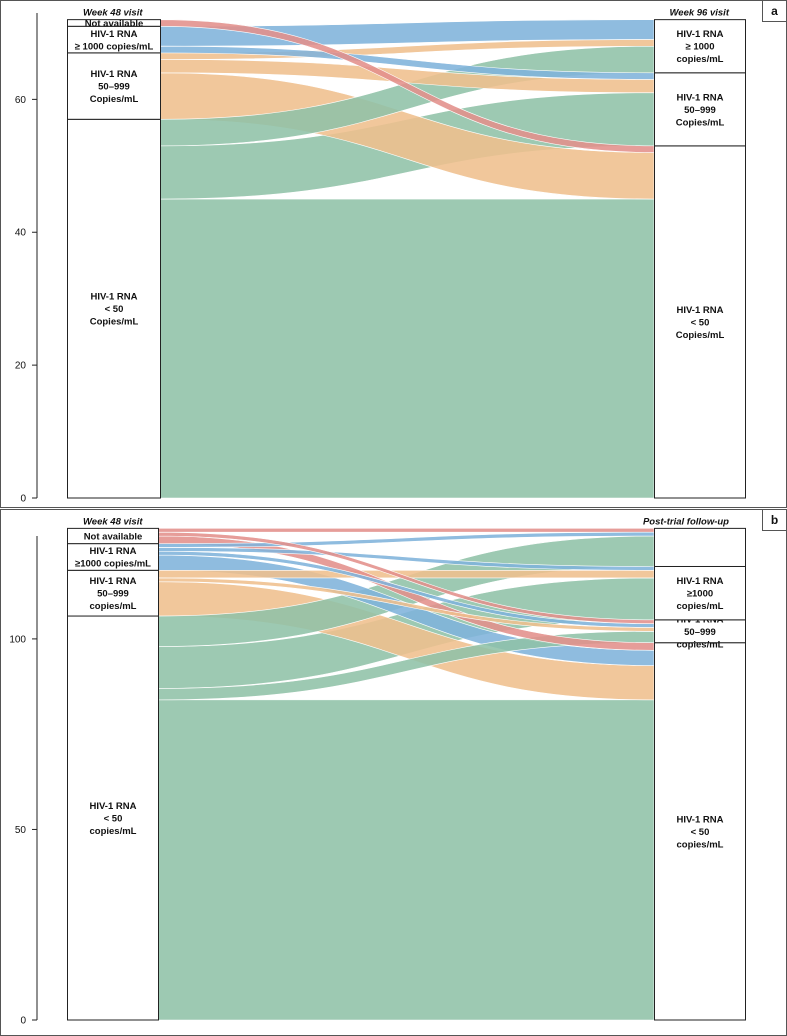 The width and height of the screenshot is (787, 1036). I want to click on left-node-label-high: HIV-1 RNA ≥ 1000 copies/mL, so click(114, 41).